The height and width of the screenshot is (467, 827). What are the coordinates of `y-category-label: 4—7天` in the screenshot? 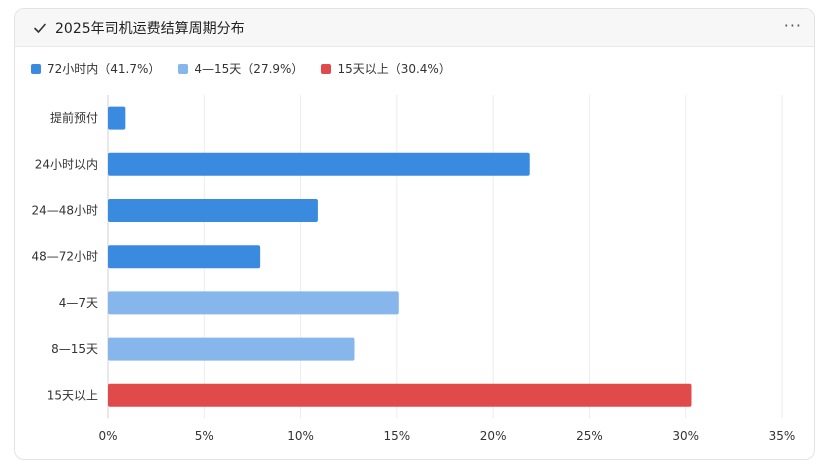 It's located at (78, 303).